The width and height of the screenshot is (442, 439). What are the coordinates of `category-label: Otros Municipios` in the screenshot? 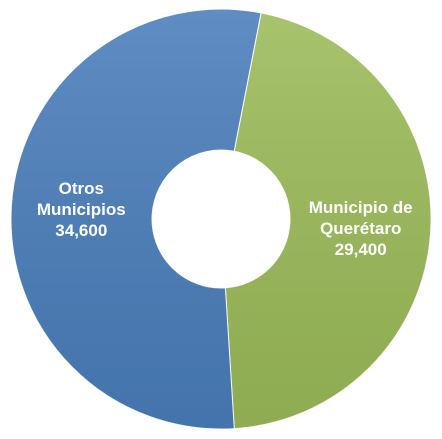 It's located at (81, 199).